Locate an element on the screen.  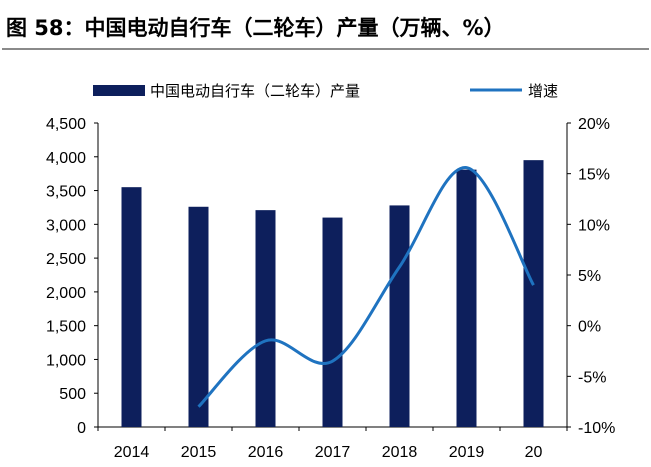
bar-2018 is located at coordinates (399, 316).